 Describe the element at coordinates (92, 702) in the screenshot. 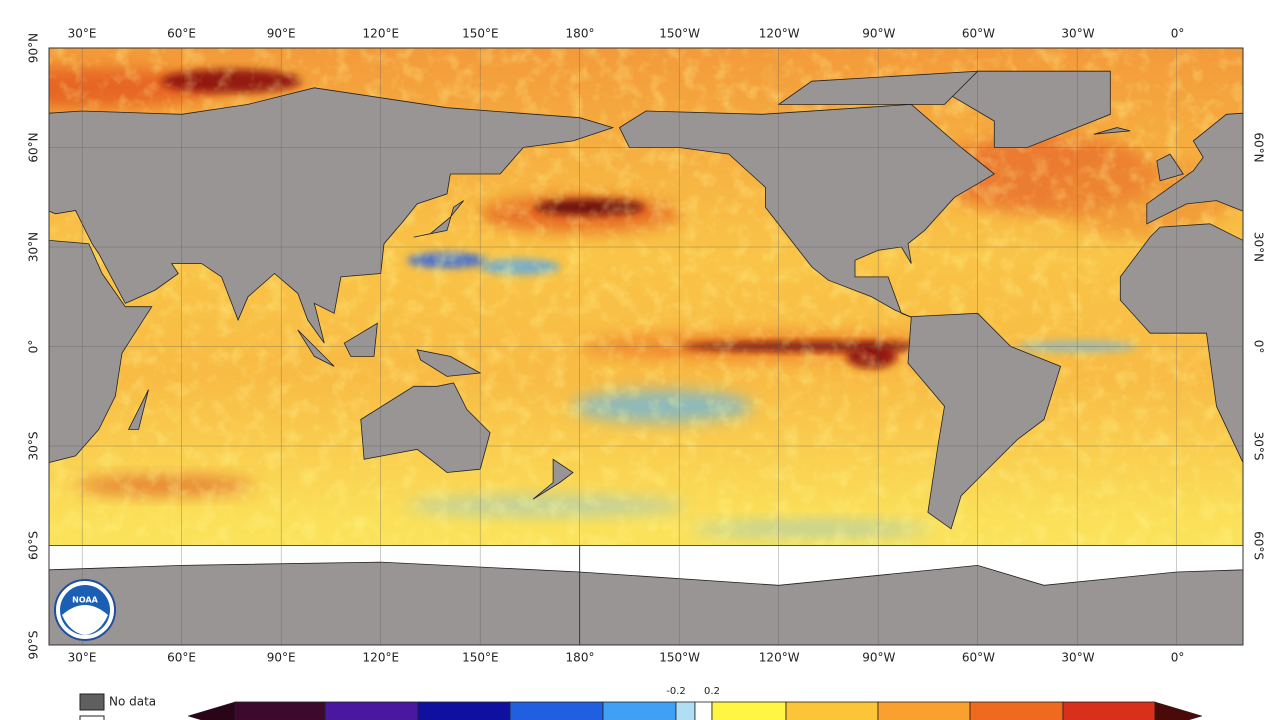

I see `no-data-swatch` at that location.